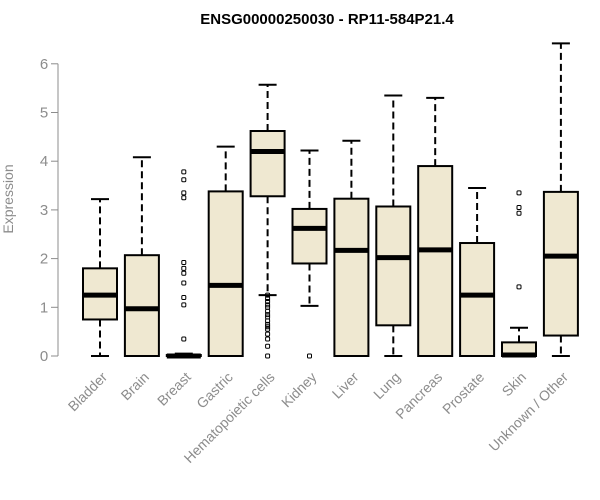 The width and height of the screenshot is (600, 500). Describe the element at coordinates (100, 277) in the screenshot. I see `box-bladder` at that location.